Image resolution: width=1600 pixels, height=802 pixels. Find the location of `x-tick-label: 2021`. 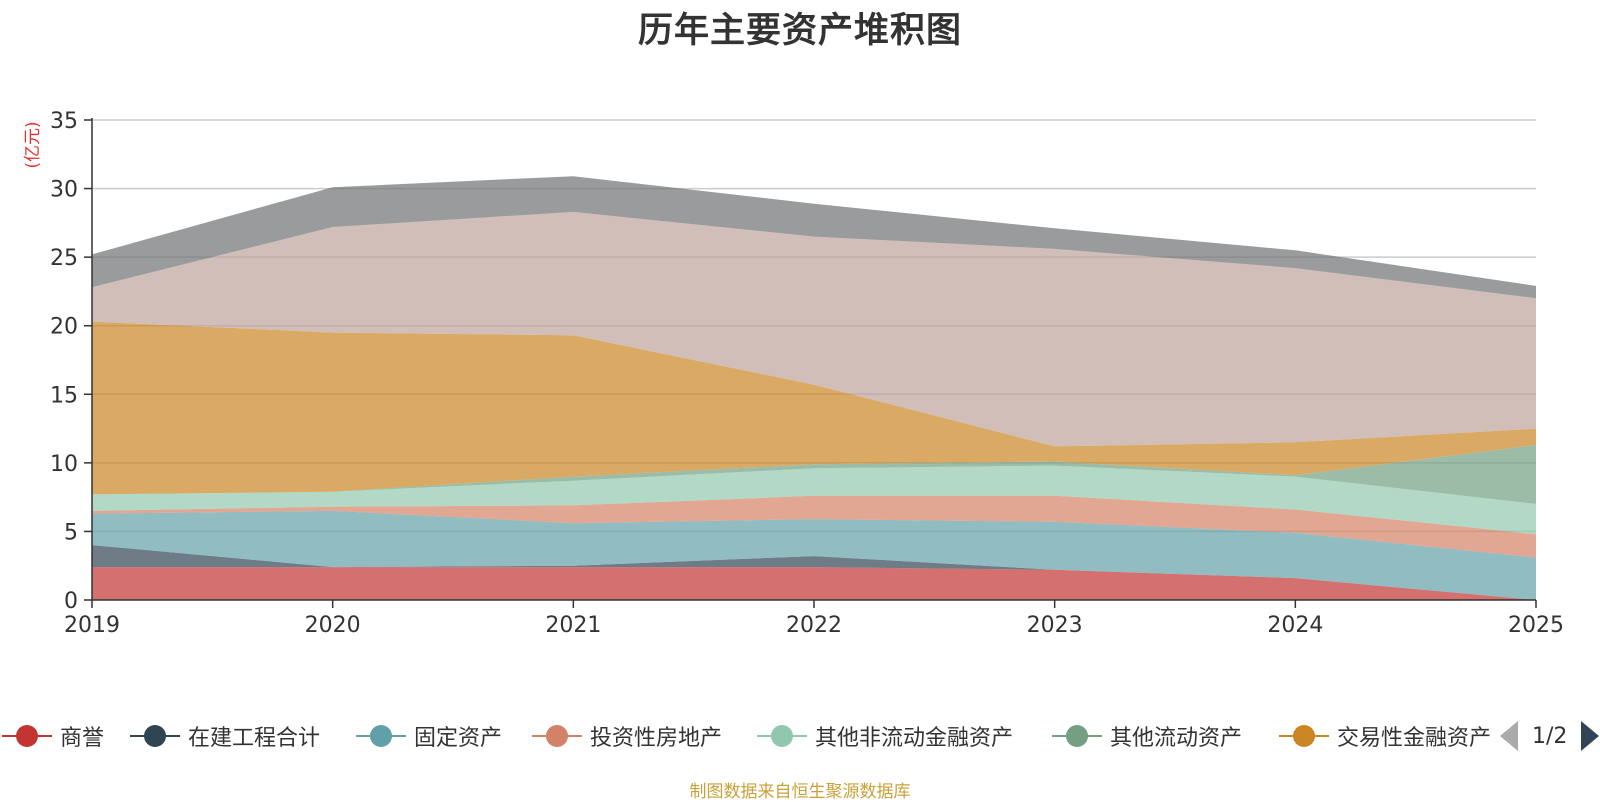

x-tick-label: 2021 is located at coordinates (573, 625).